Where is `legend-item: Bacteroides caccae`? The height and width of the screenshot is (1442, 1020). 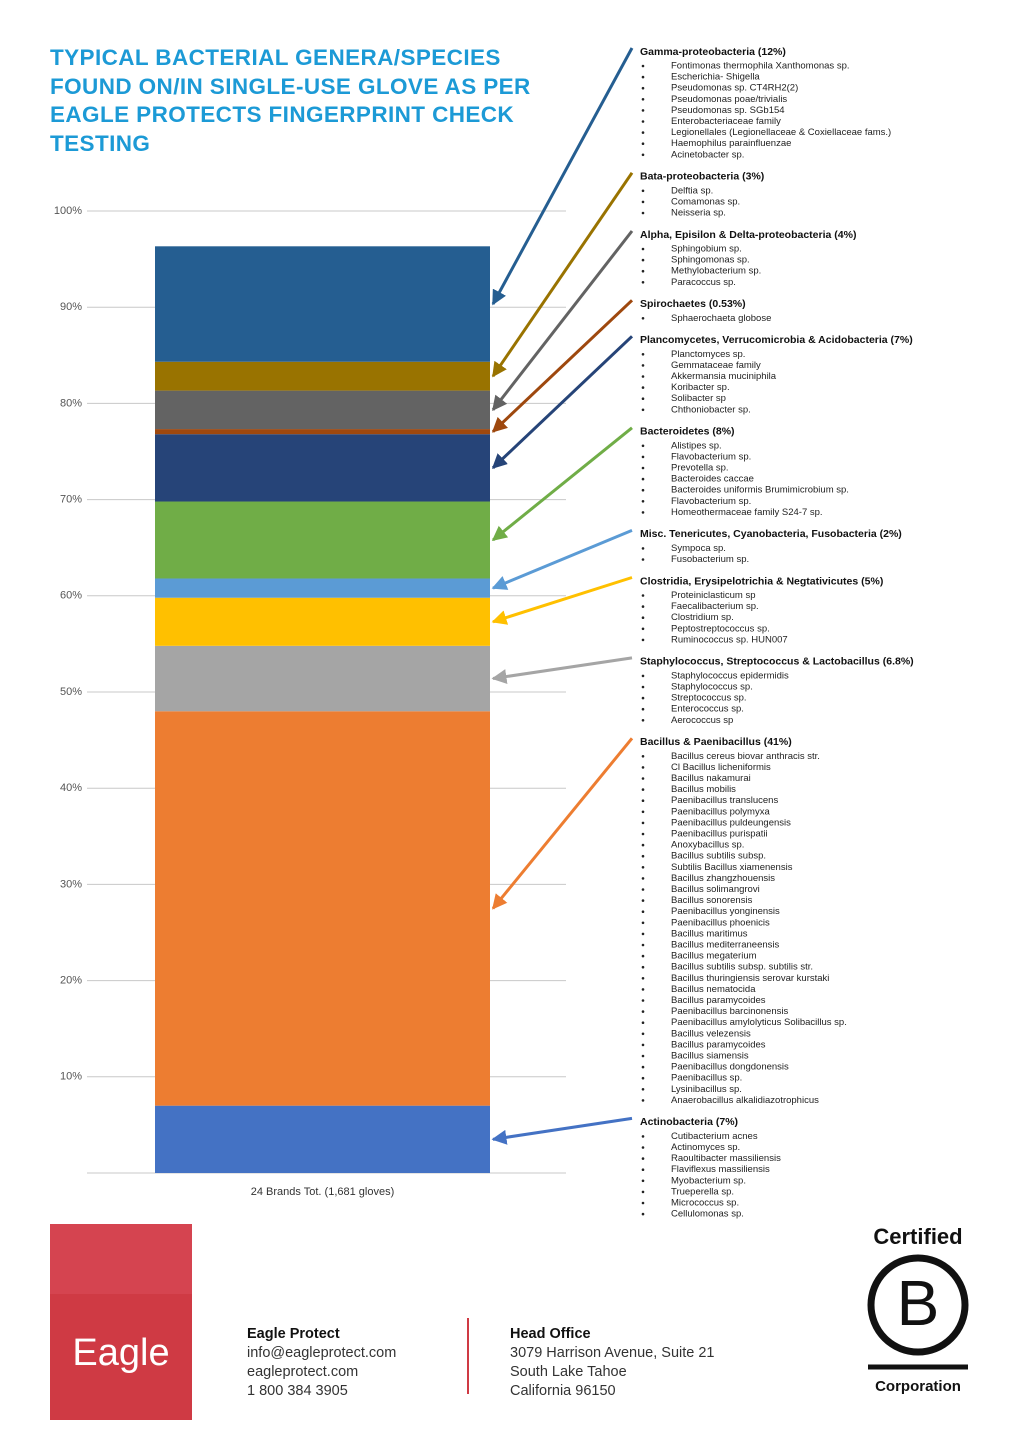
legend-item: Bacteroides caccae is located at coordinates (712, 479).